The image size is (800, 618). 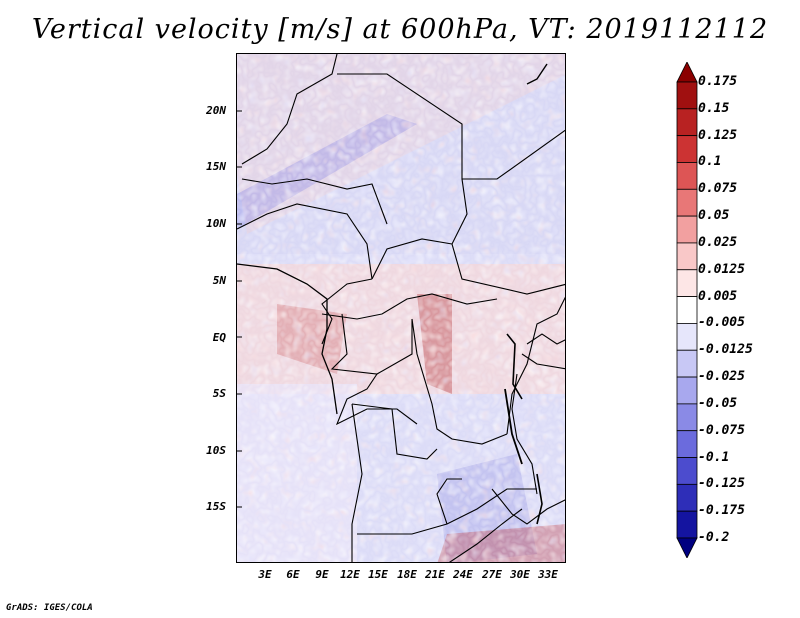 I want to click on colorbar-tick-label: -0.2, so click(x=714, y=537).